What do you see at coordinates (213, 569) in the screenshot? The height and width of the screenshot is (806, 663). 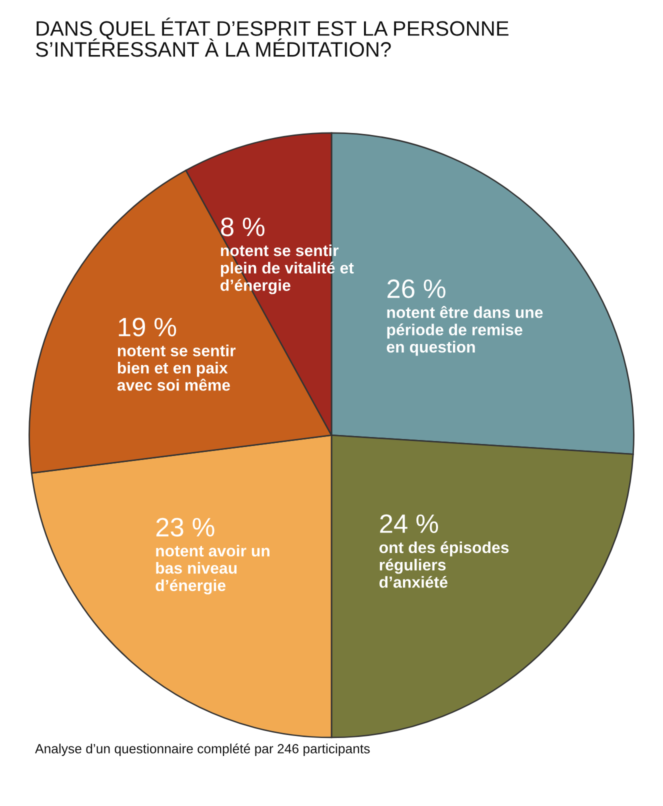 I see `slice-label: notent avoir un bas niveau d’énergie` at bounding box center [213, 569].